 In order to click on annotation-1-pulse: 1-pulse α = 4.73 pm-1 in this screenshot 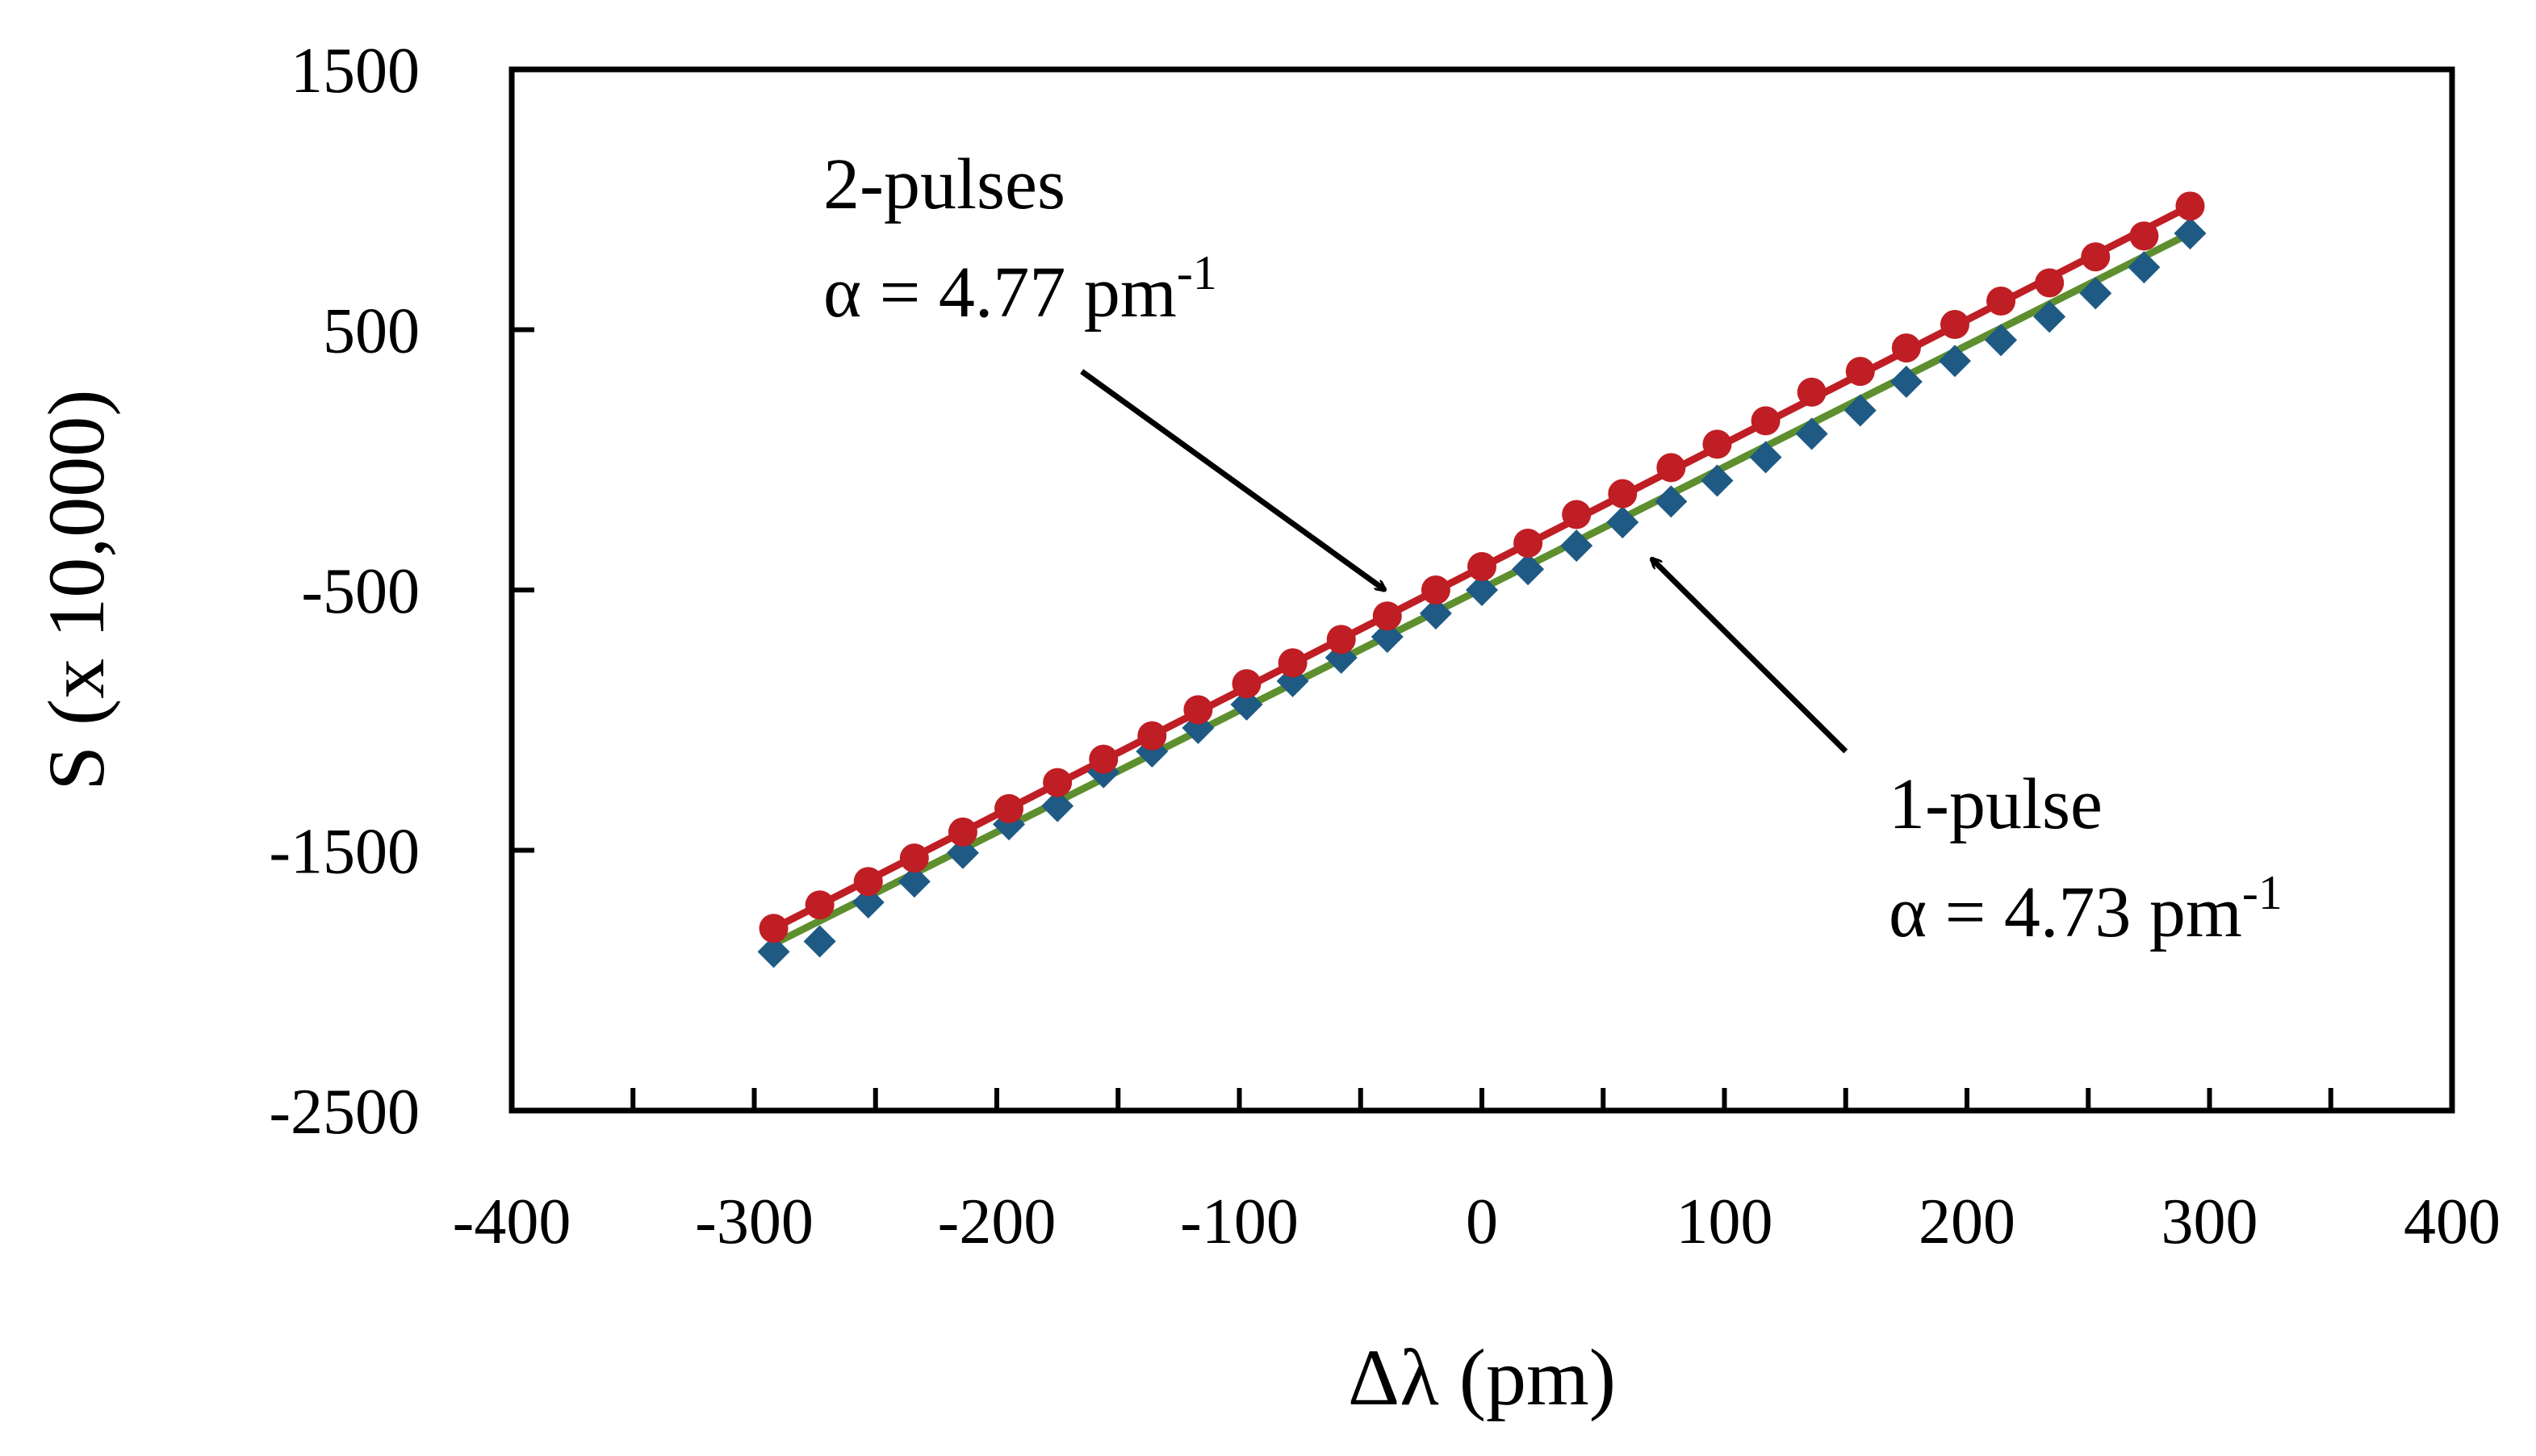, I will do `click(1967, 756)`.